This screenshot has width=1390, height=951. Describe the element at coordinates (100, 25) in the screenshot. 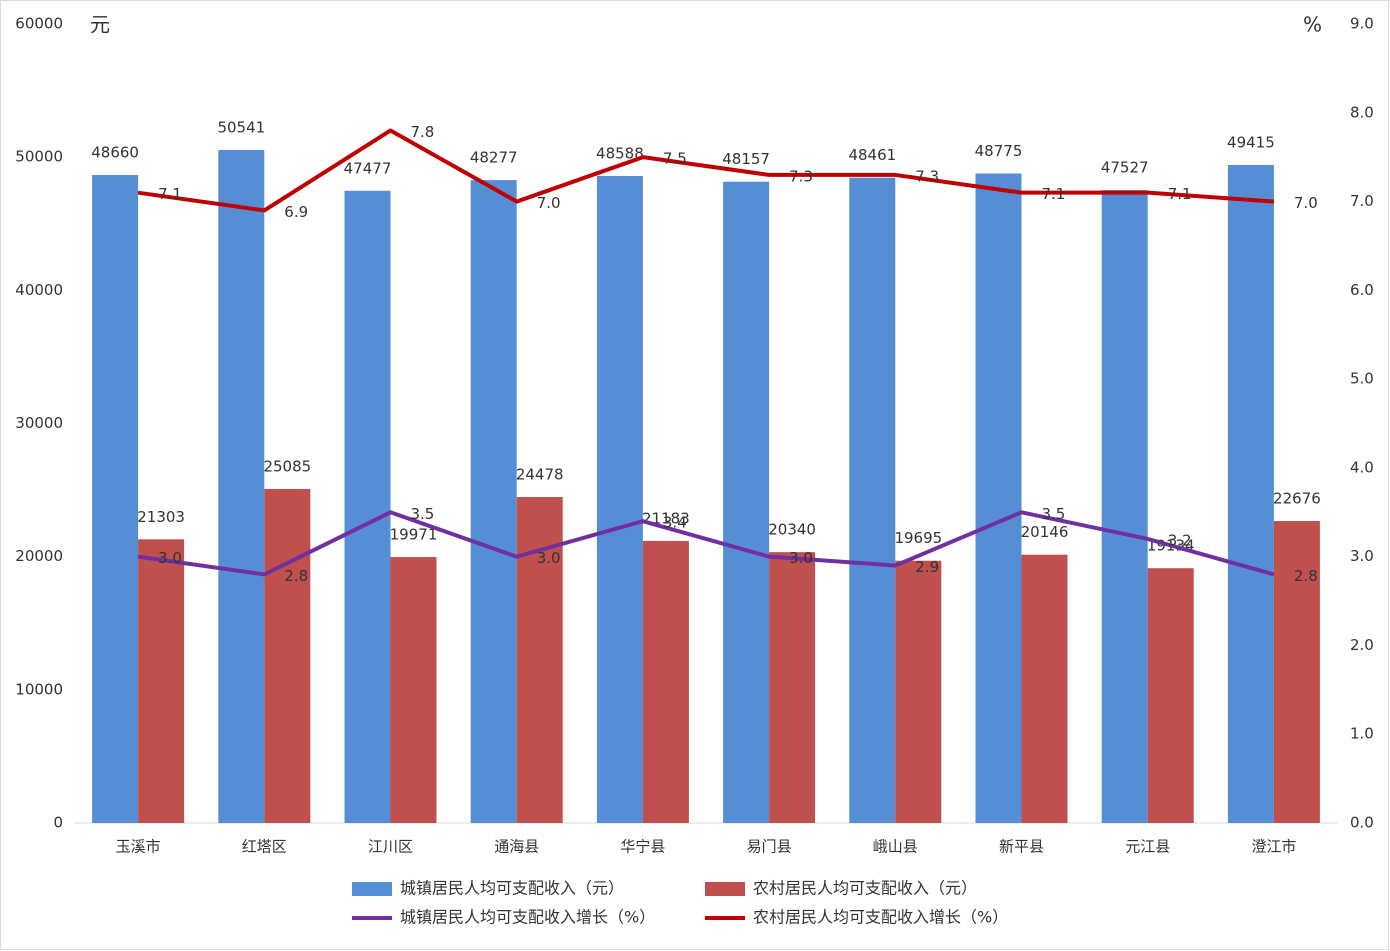

I see `y-unit: 元` at that location.